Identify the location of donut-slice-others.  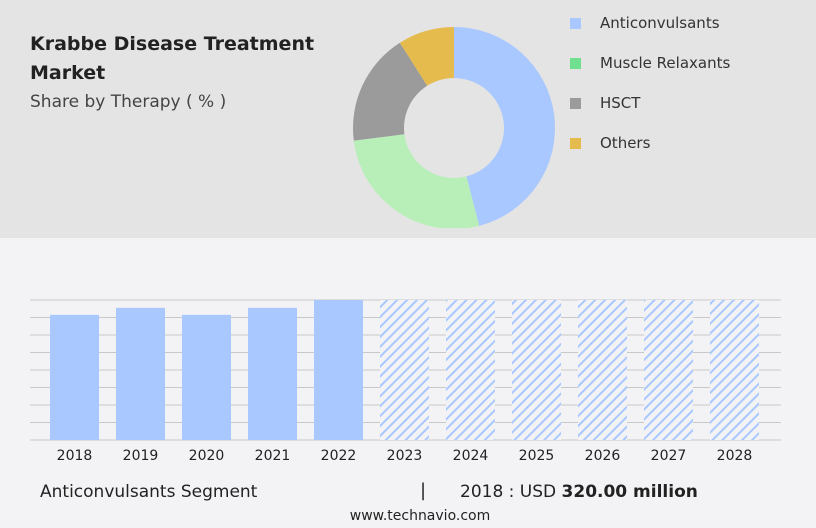
(426, 56).